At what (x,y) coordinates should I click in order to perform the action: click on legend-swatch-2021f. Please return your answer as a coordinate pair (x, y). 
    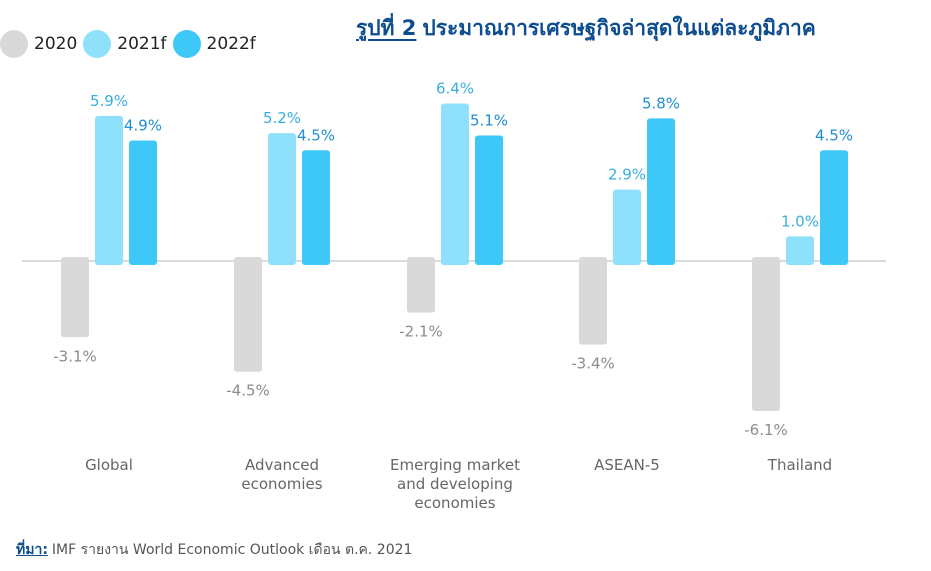
    Looking at the image, I should click on (97, 44).